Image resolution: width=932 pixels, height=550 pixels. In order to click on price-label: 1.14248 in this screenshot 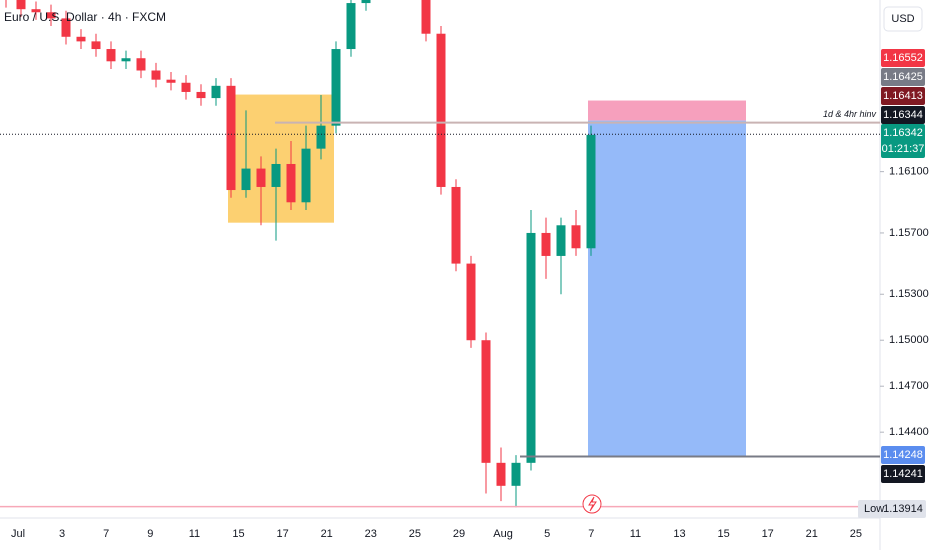, I will do `click(903, 455)`.